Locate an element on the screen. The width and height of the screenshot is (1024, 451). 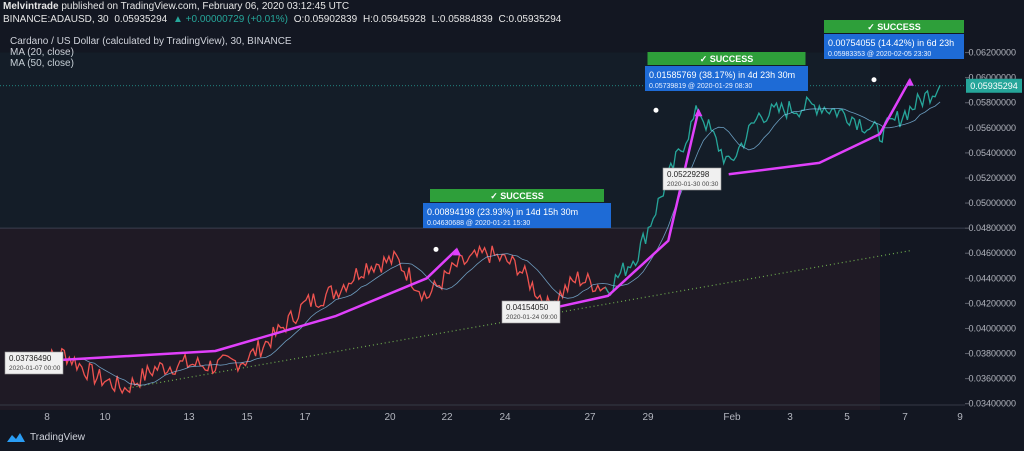
y-tick-label: 0.04600000 is located at coordinates (992, 253).